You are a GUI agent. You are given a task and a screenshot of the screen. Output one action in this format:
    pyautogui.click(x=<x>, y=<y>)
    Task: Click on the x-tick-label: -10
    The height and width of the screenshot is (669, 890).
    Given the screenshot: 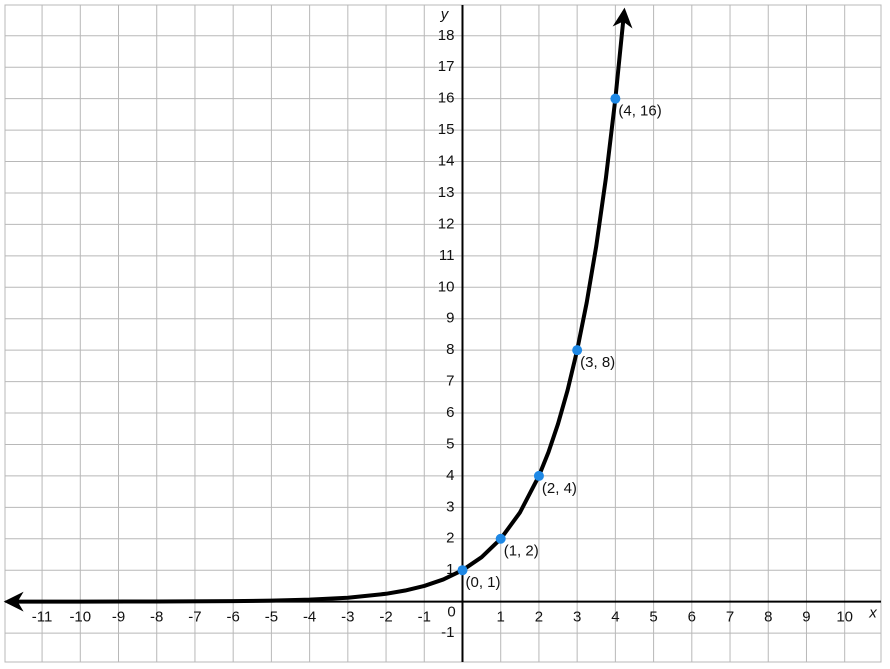 What is the action you would take?
    pyautogui.click(x=80, y=617)
    